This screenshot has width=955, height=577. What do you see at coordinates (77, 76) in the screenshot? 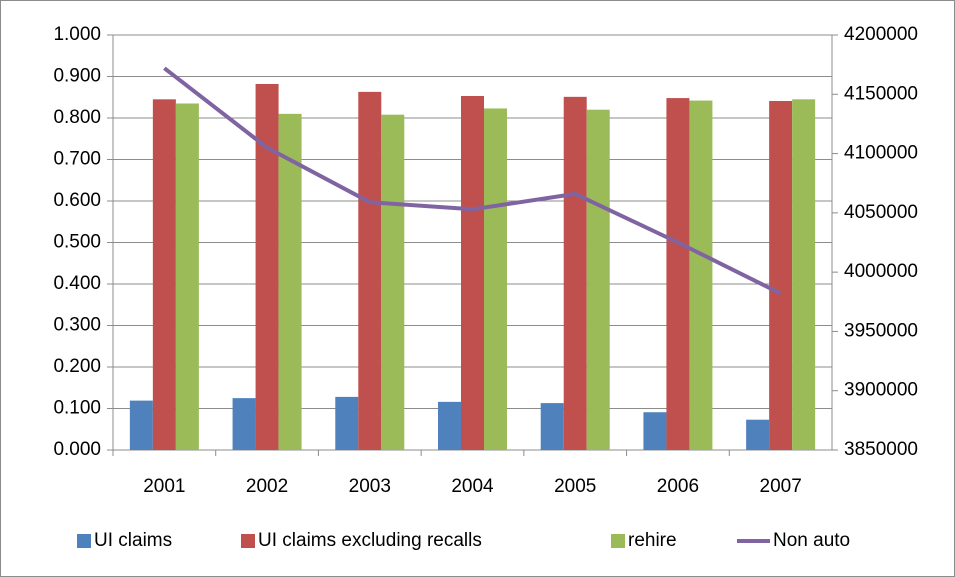
I see `y-tick-label: 0.900` at bounding box center [77, 76].